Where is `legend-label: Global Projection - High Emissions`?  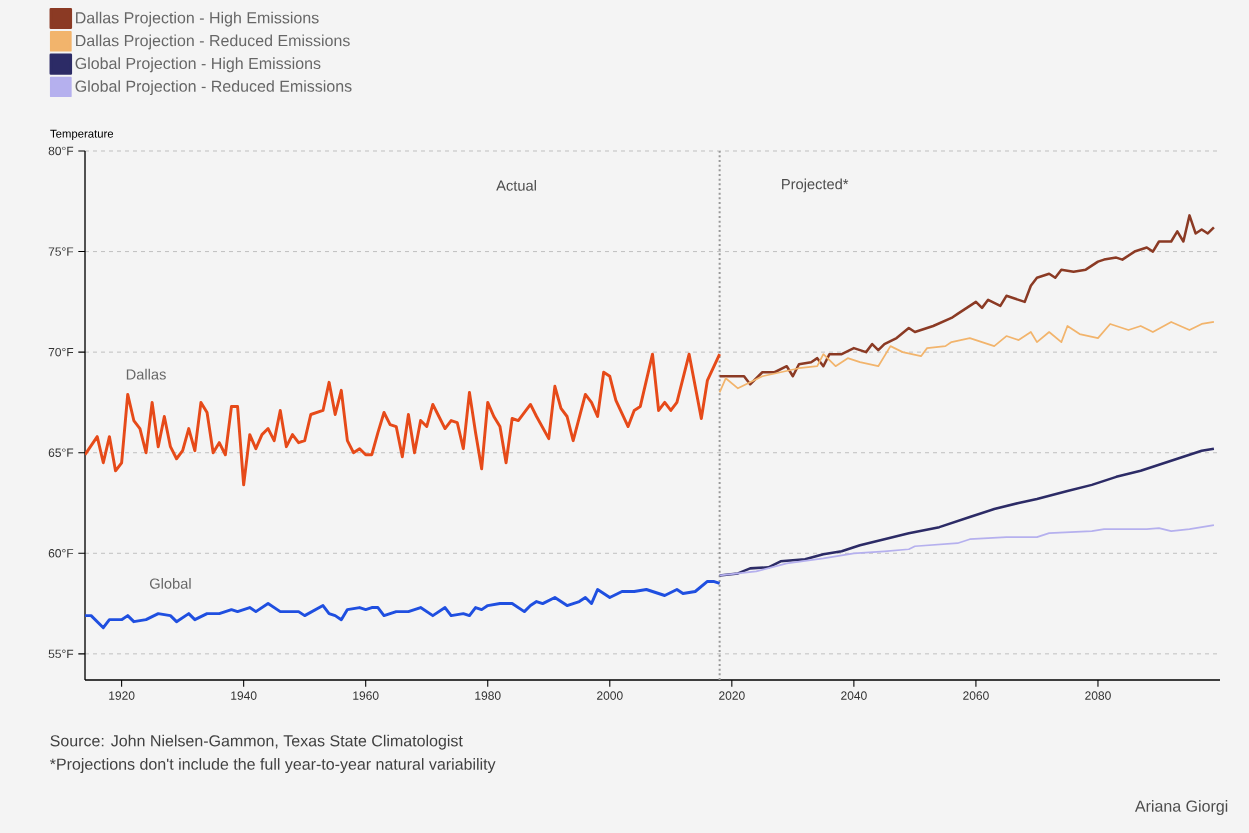
legend-label: Global Projection - High Emissions is located at coordinates (198, 65).